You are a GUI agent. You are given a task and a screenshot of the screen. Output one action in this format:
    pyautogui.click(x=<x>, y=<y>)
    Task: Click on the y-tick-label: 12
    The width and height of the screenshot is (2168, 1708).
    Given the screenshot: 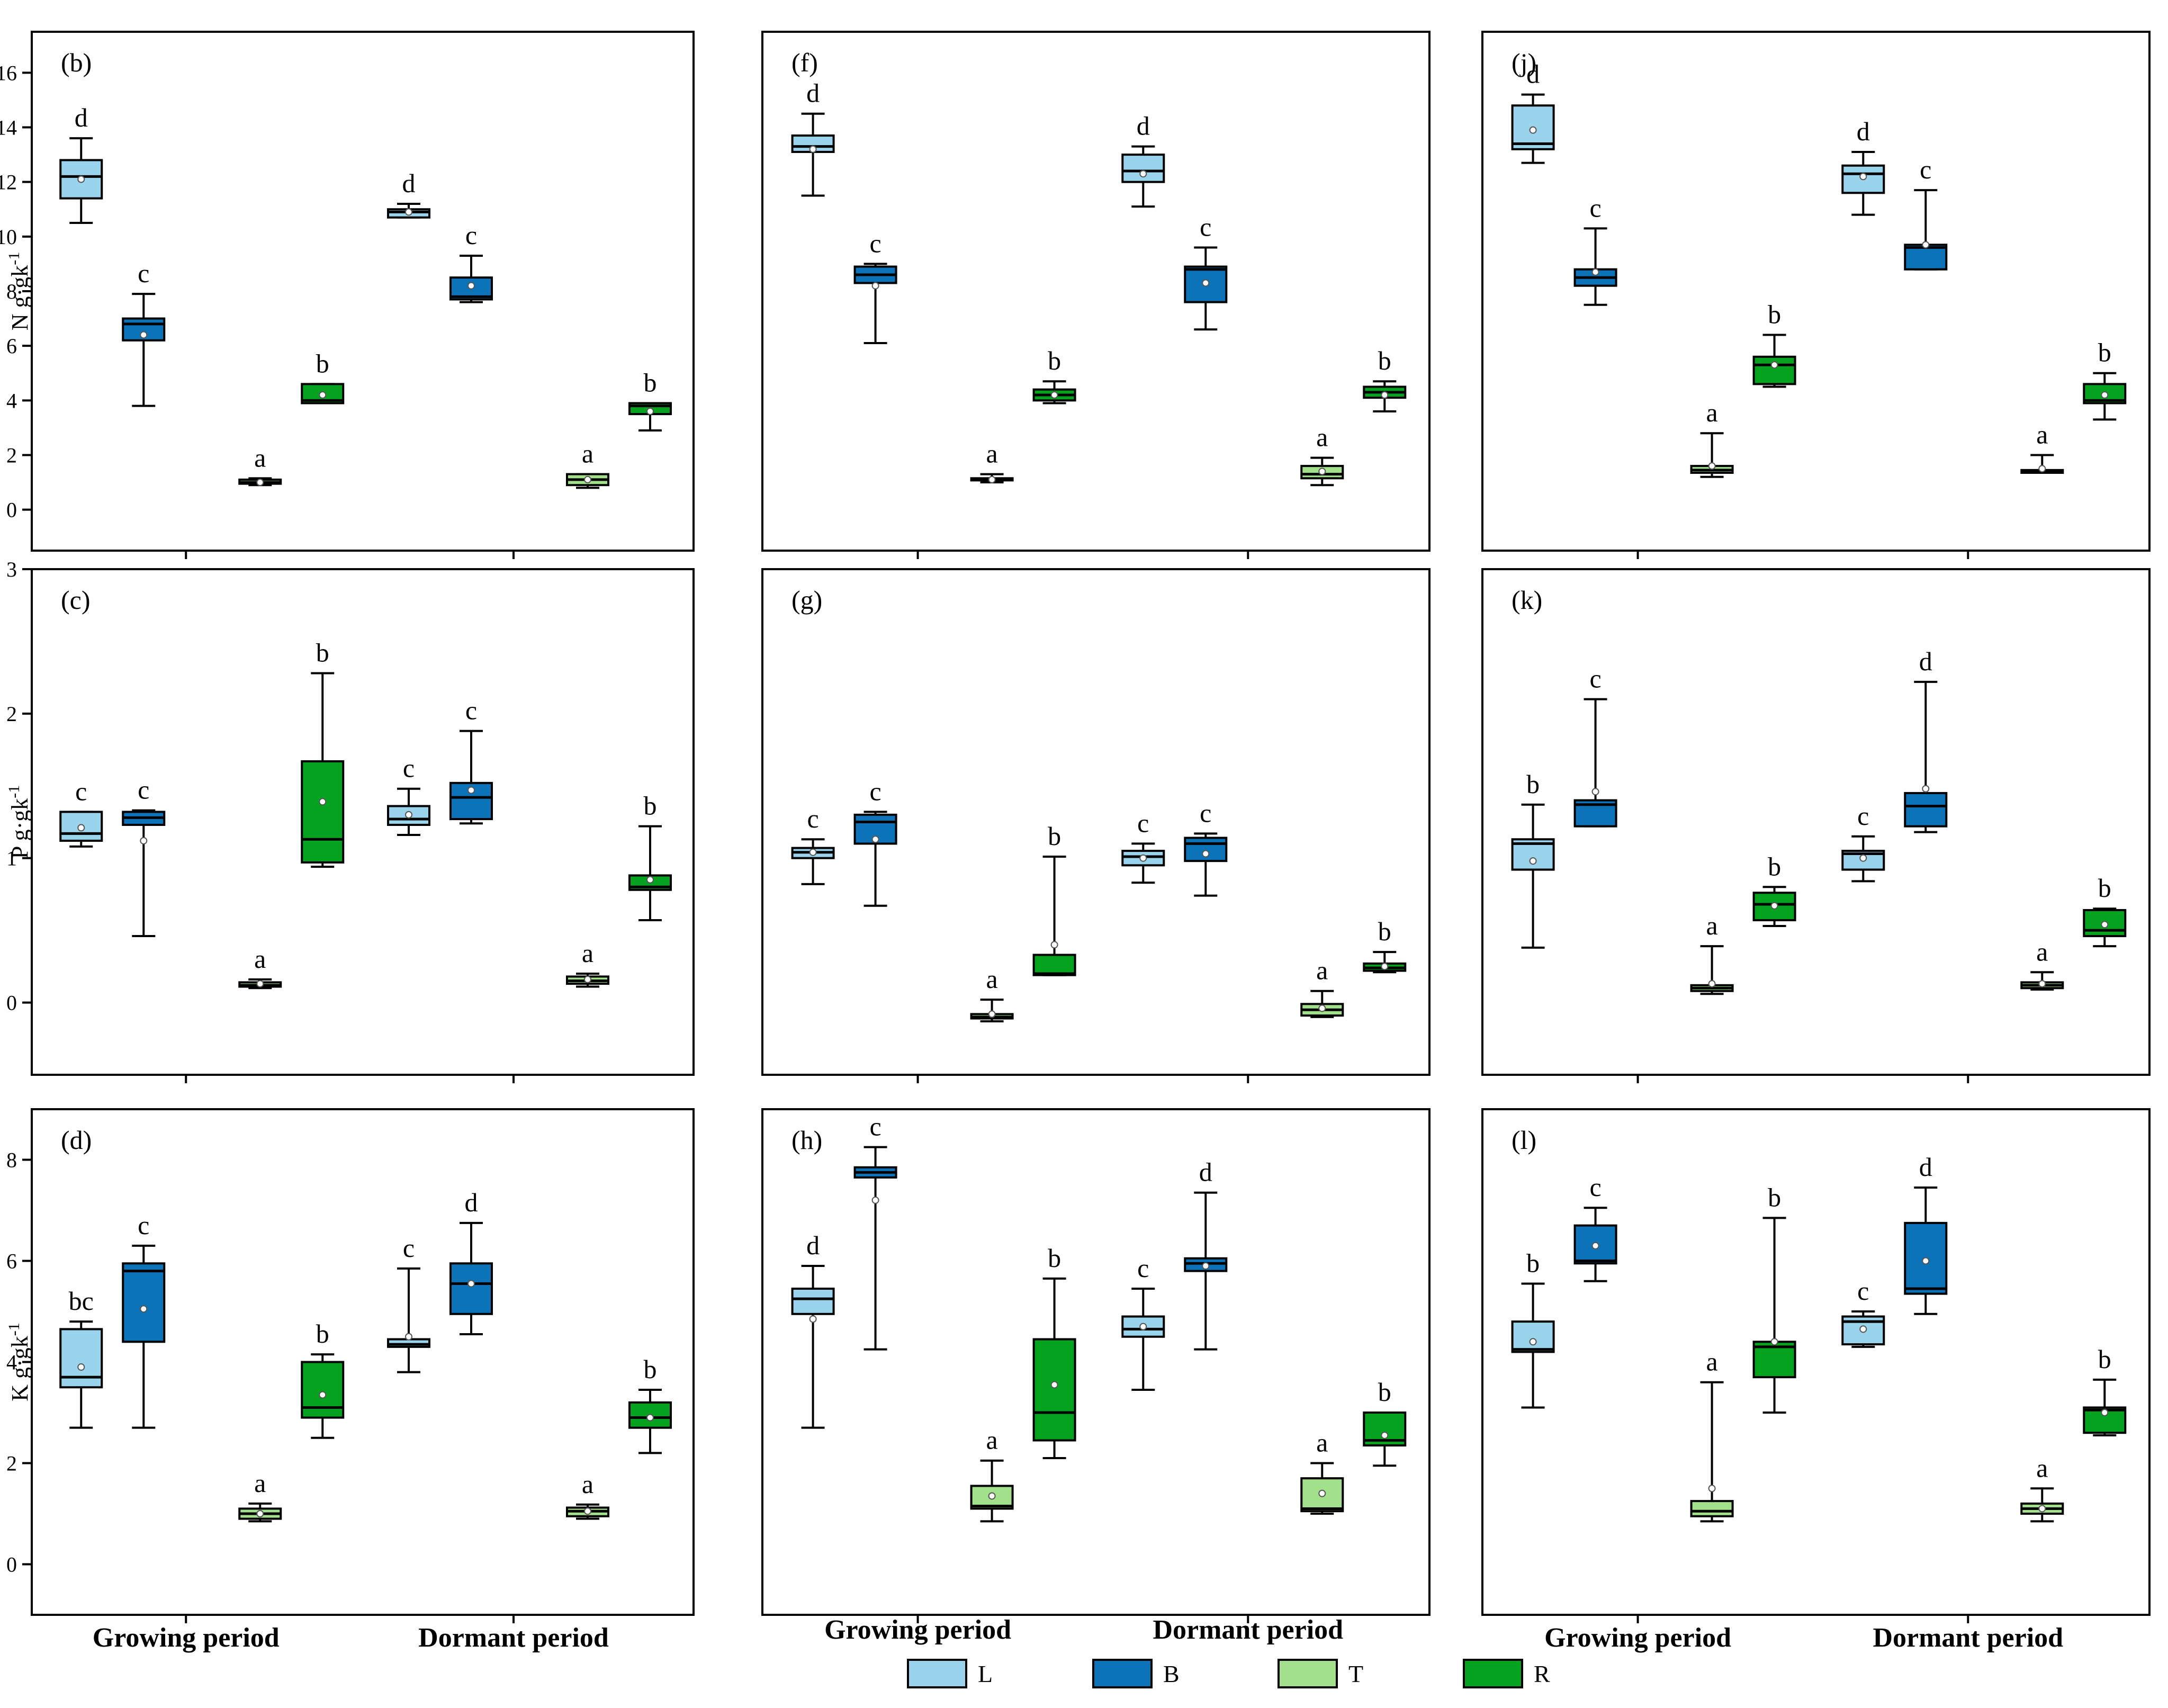 What is the action you would take?
    pyautogui.click(x=9, y=182)
    